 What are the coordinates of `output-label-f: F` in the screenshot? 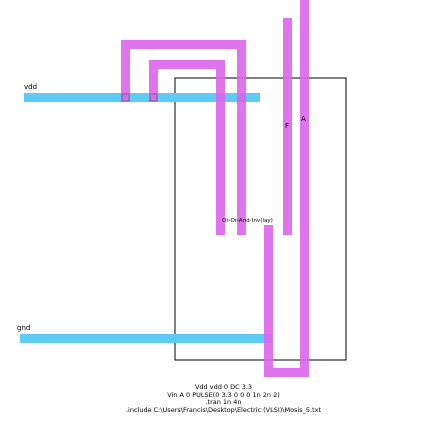 It's located at (287, 126).